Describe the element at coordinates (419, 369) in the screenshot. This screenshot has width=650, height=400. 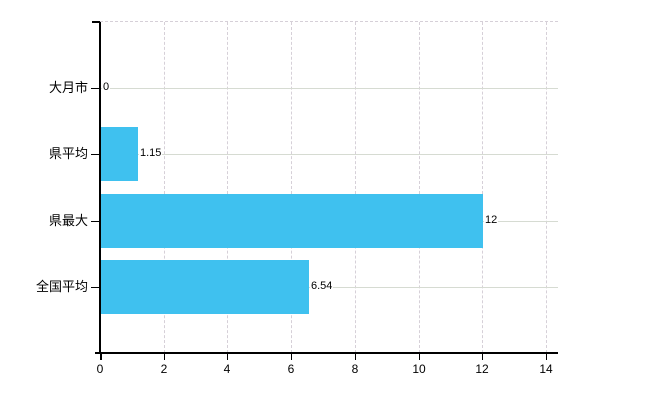
I see `x-tick-label: 10` at that location.